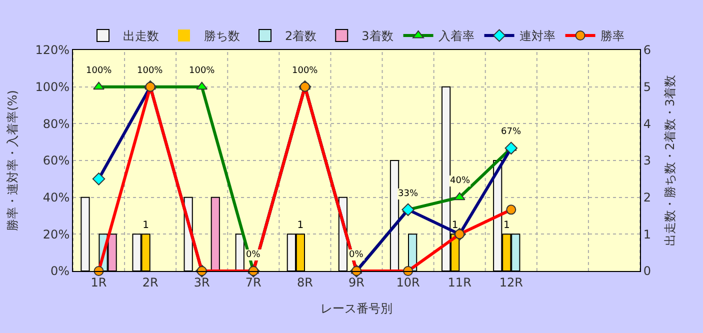 This screenshot has width=703, height=333. Describe the element at coordinates (511, 132) in the screenshot. I see `data-label: 67%` at that location.